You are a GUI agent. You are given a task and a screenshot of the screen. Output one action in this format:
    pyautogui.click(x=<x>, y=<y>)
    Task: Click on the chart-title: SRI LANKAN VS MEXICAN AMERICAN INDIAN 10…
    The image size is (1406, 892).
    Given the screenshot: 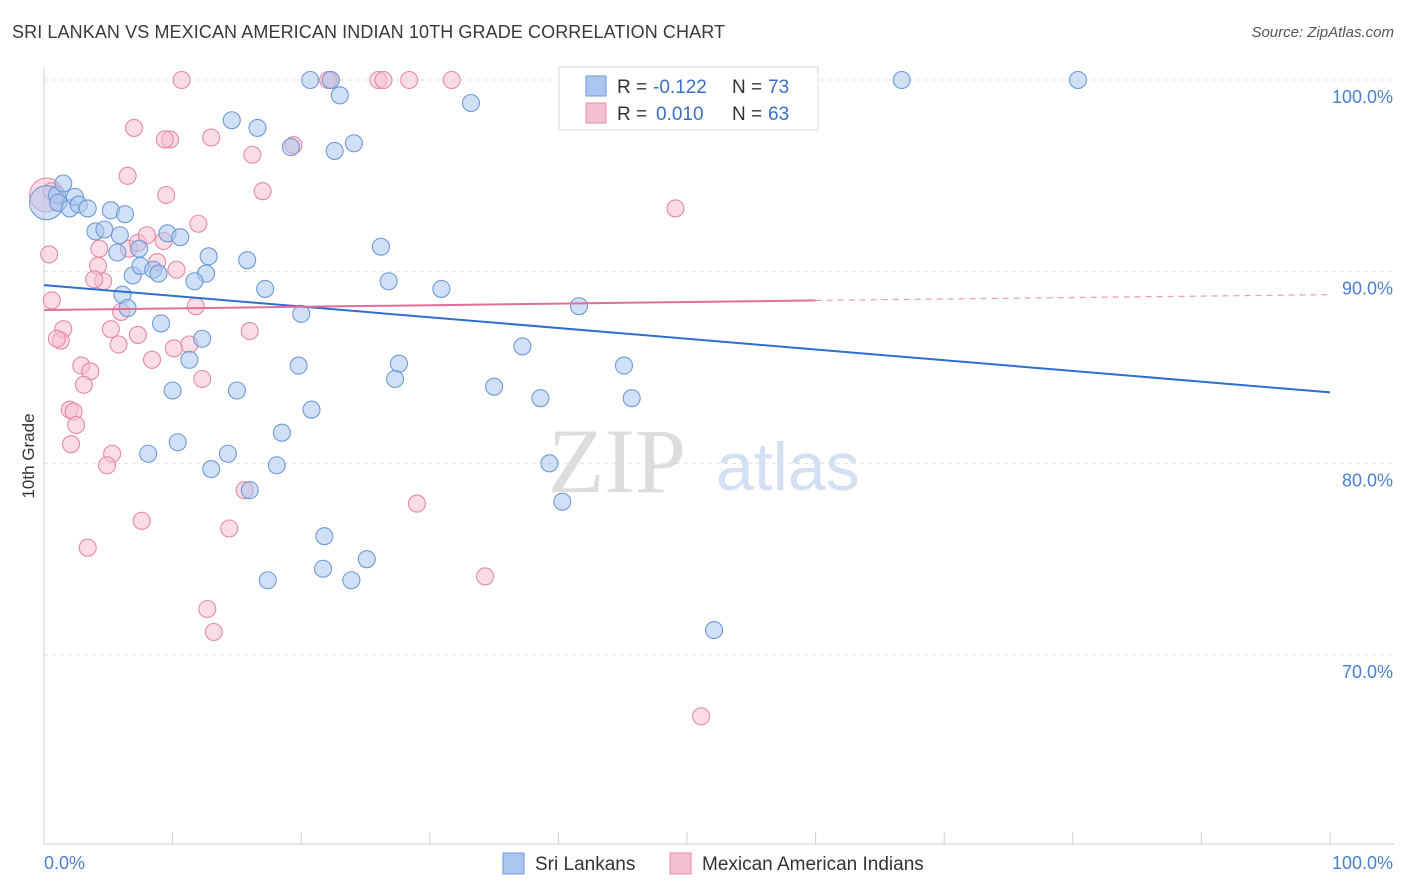 What is the action you would take?
    pyautogui.click(x=369, y=32)
    